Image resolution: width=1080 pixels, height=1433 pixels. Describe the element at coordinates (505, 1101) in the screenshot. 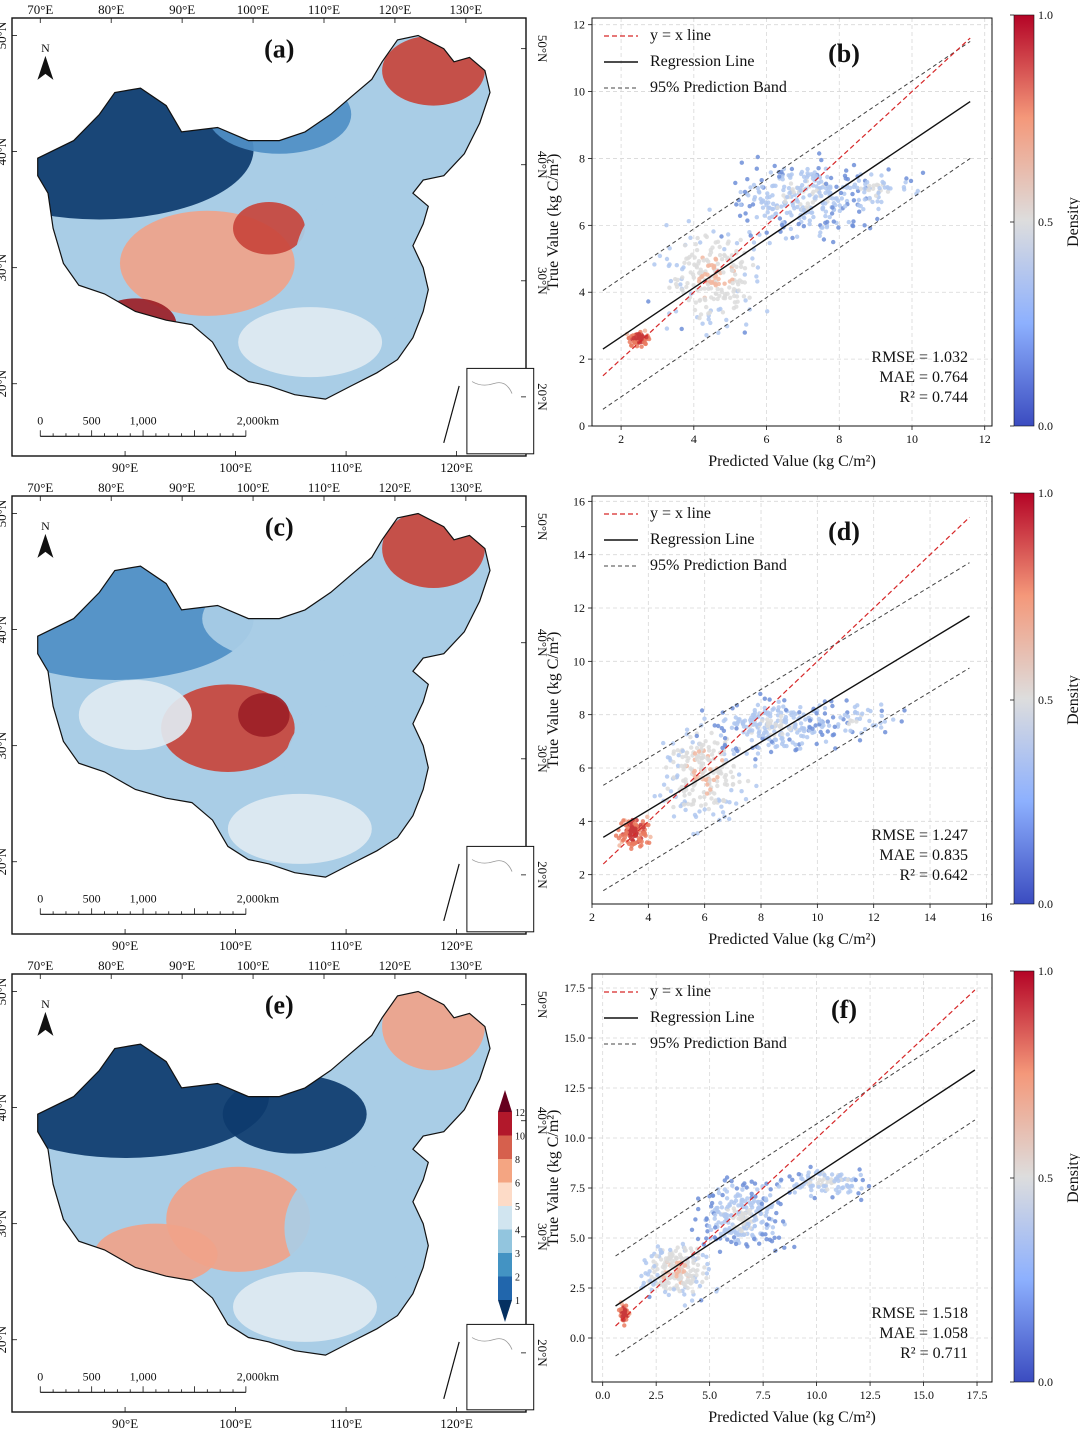

I see `colorbar-extend-top` at that location.